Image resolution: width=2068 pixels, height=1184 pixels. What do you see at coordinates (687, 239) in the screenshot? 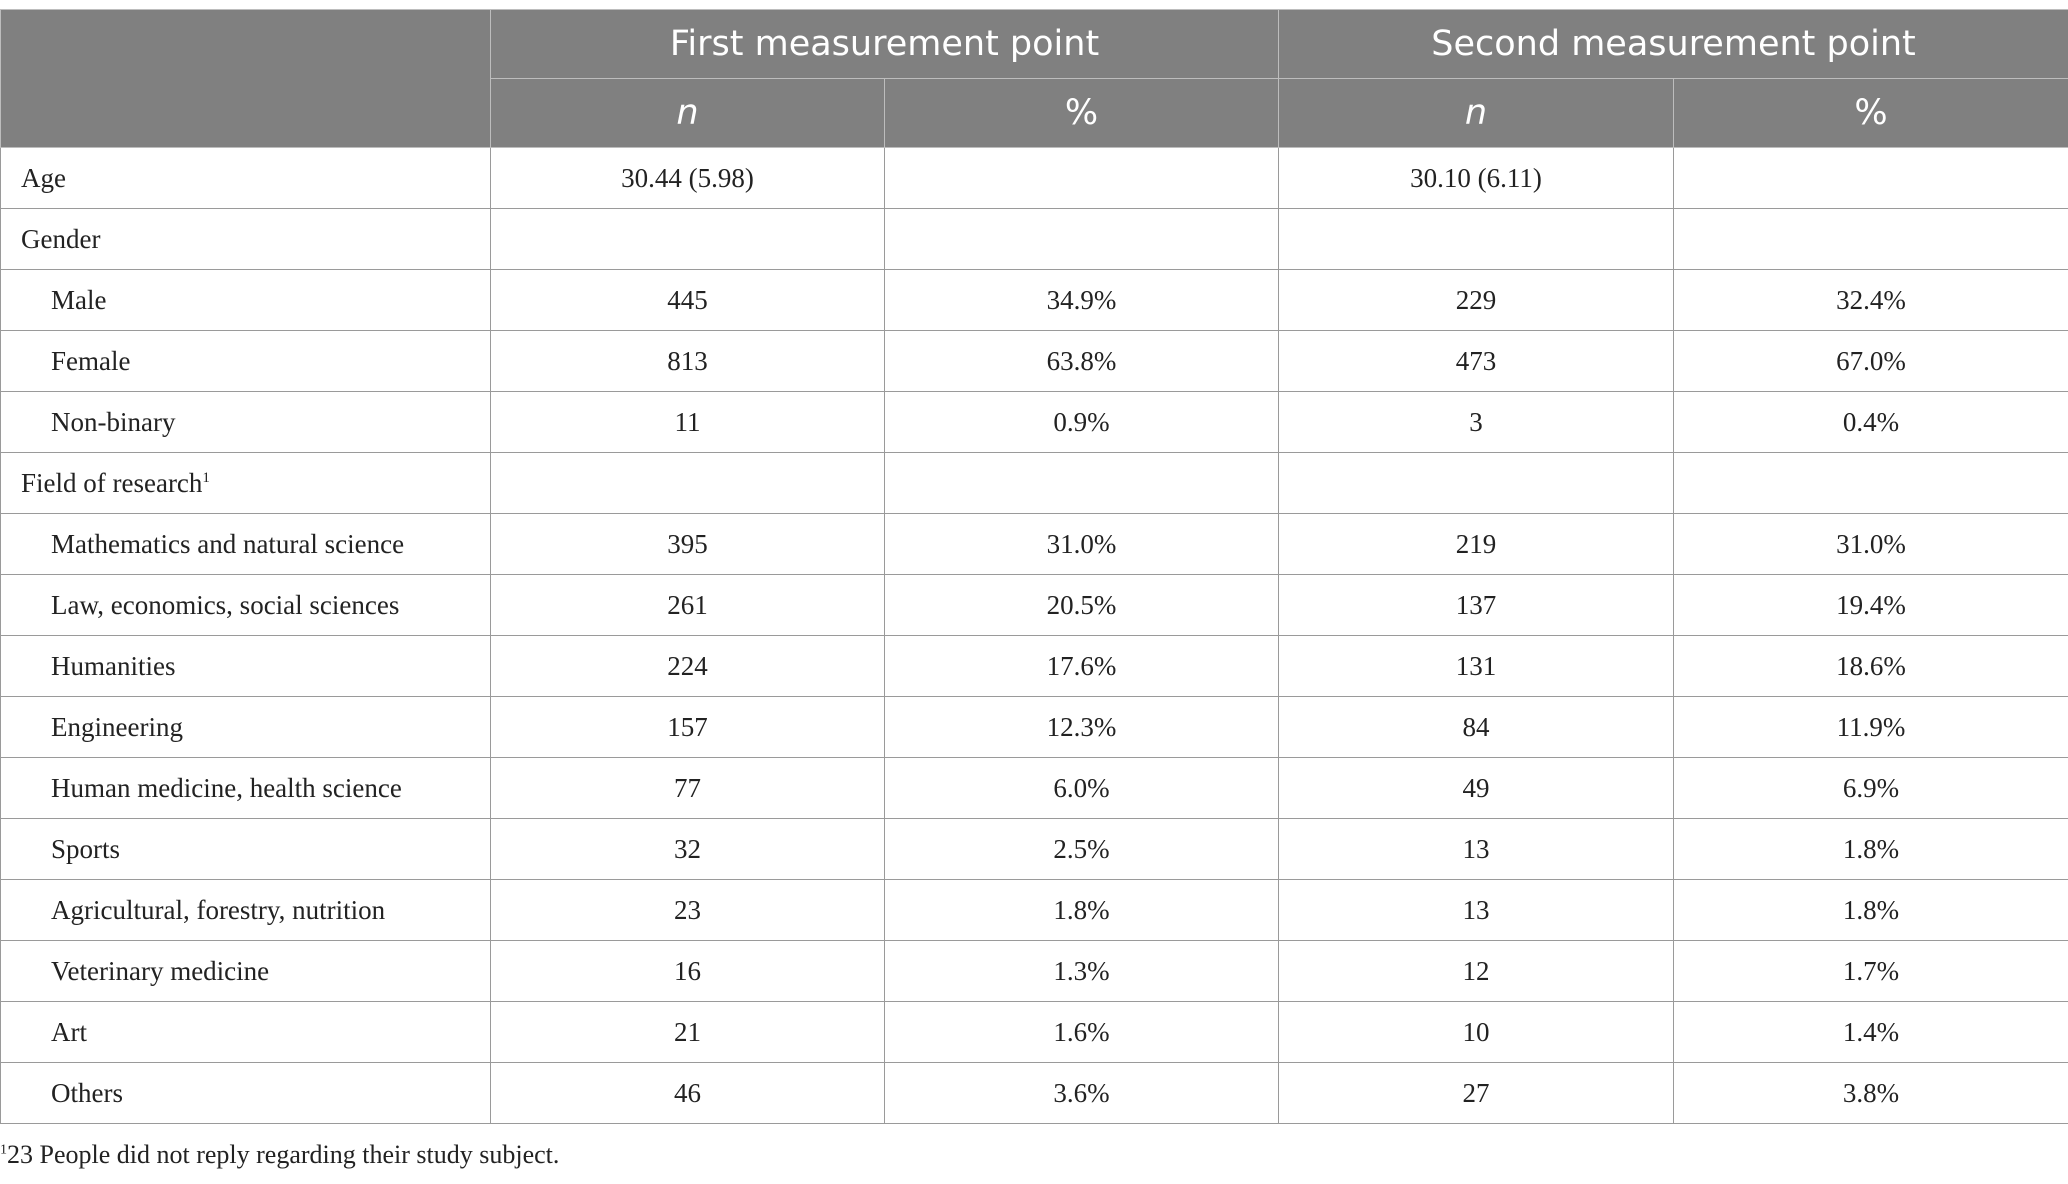
I see `n-first-cell` at bounding box center [687, 239].